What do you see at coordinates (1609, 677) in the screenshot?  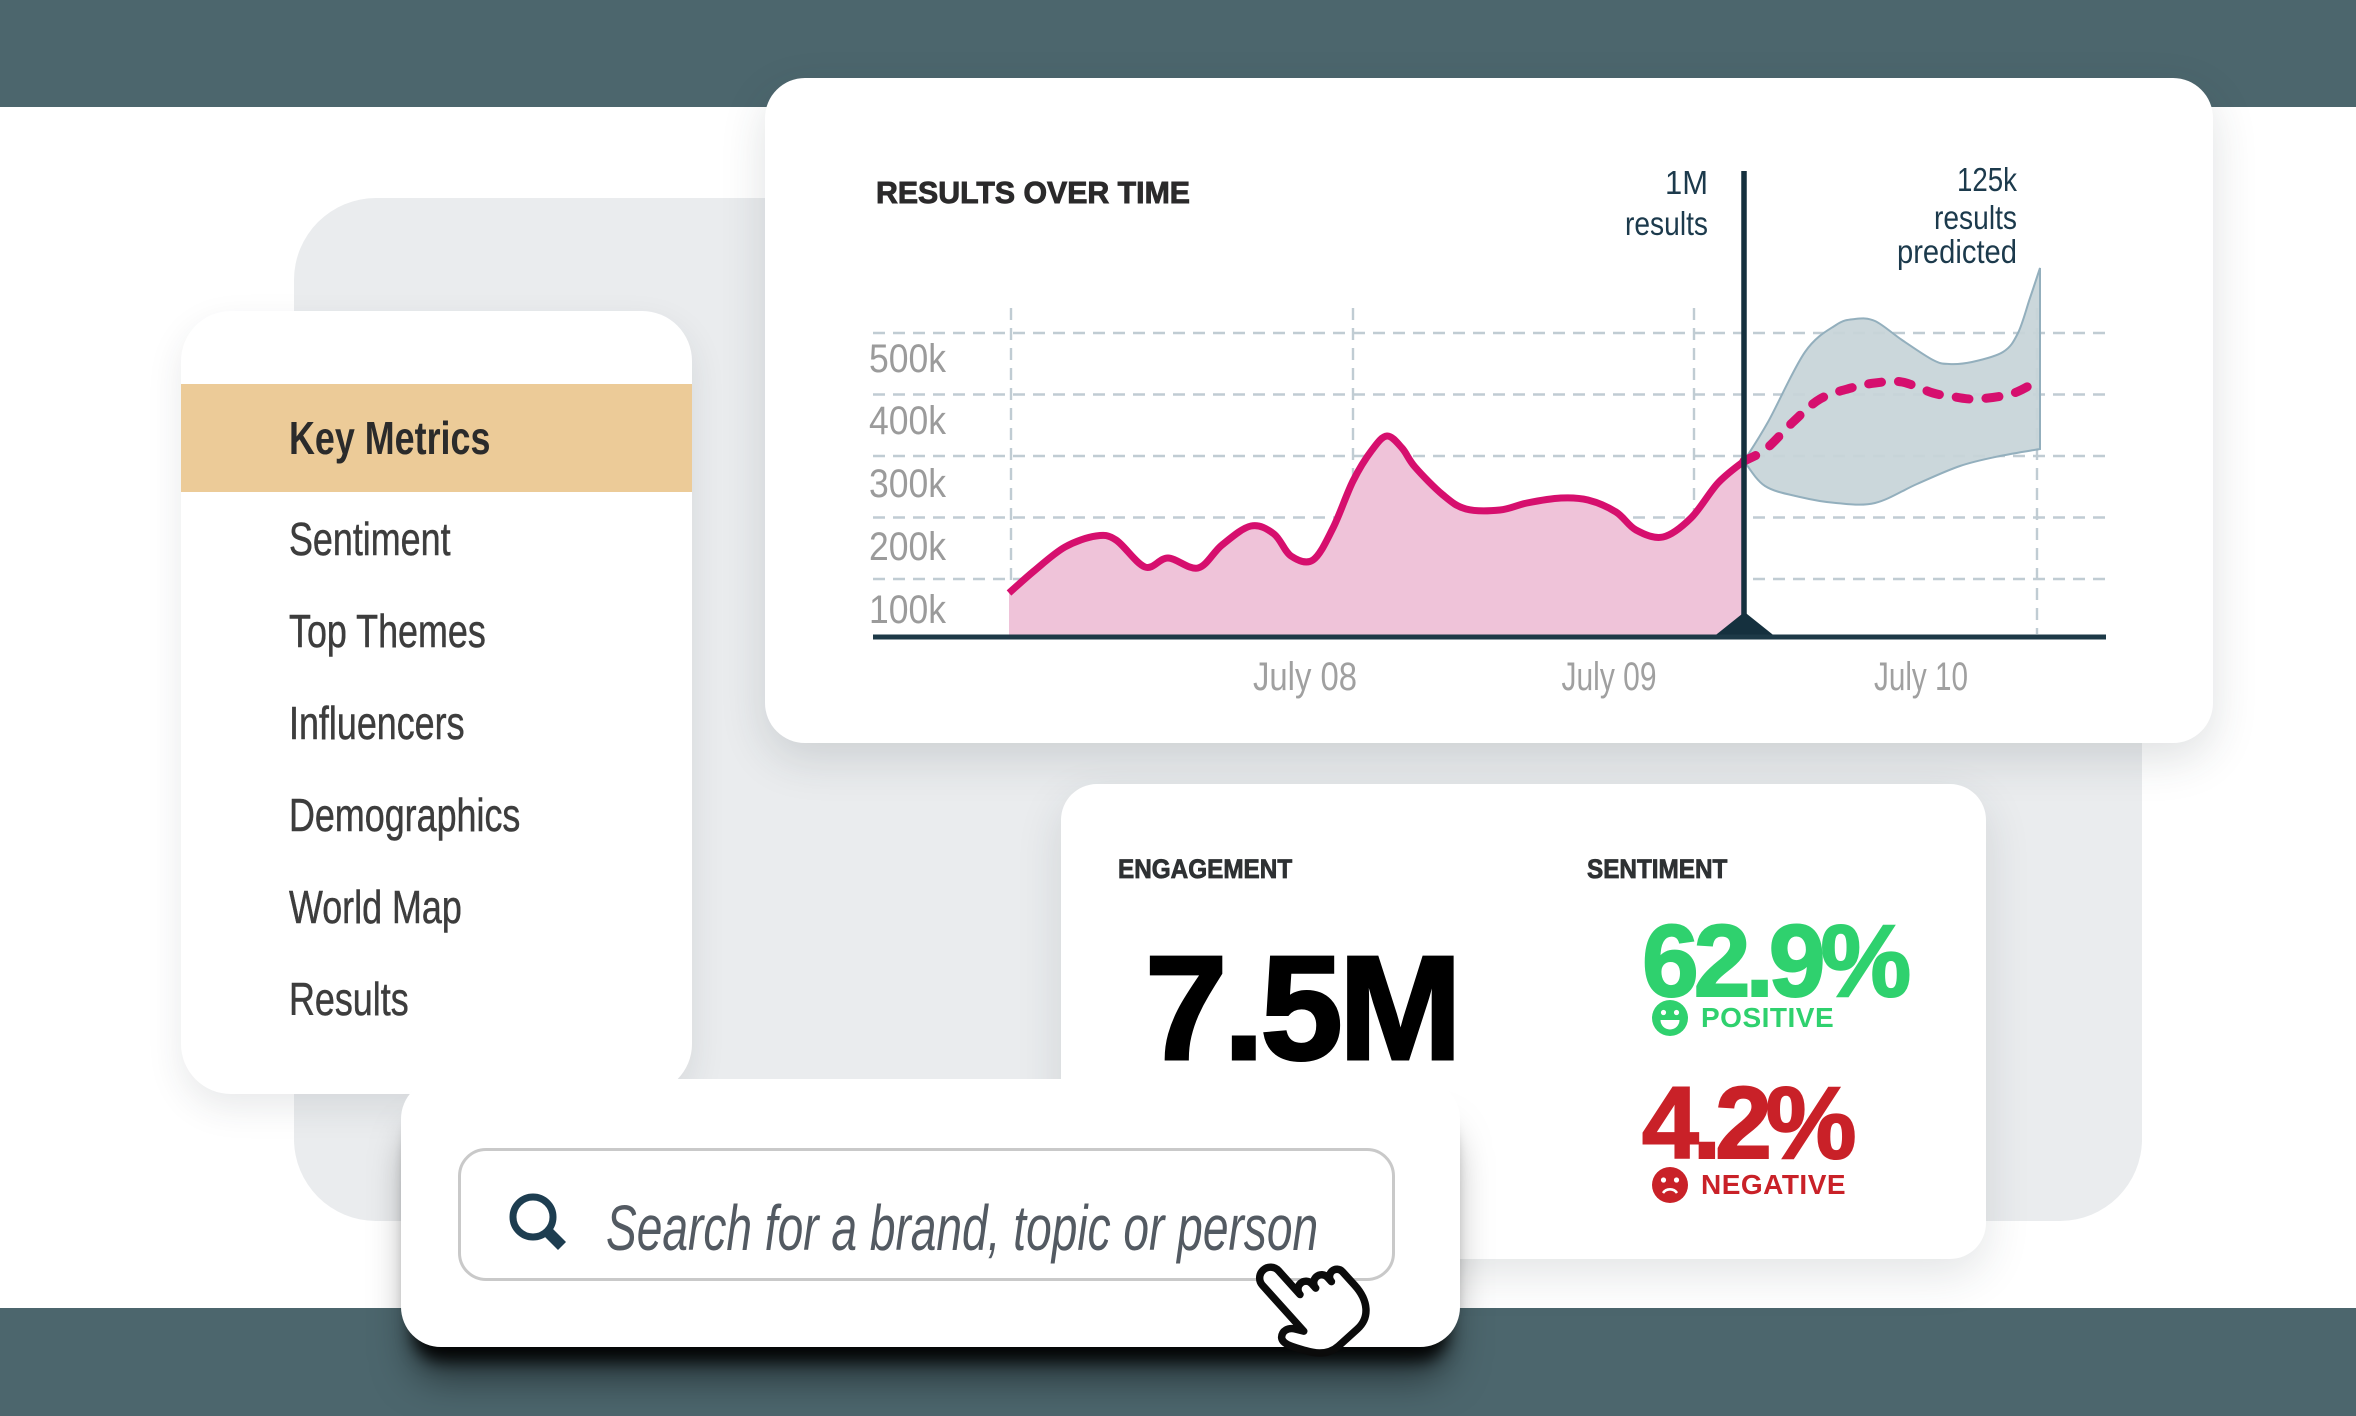 I see `svg-text: July 09` at bounding box center [1609, 677].